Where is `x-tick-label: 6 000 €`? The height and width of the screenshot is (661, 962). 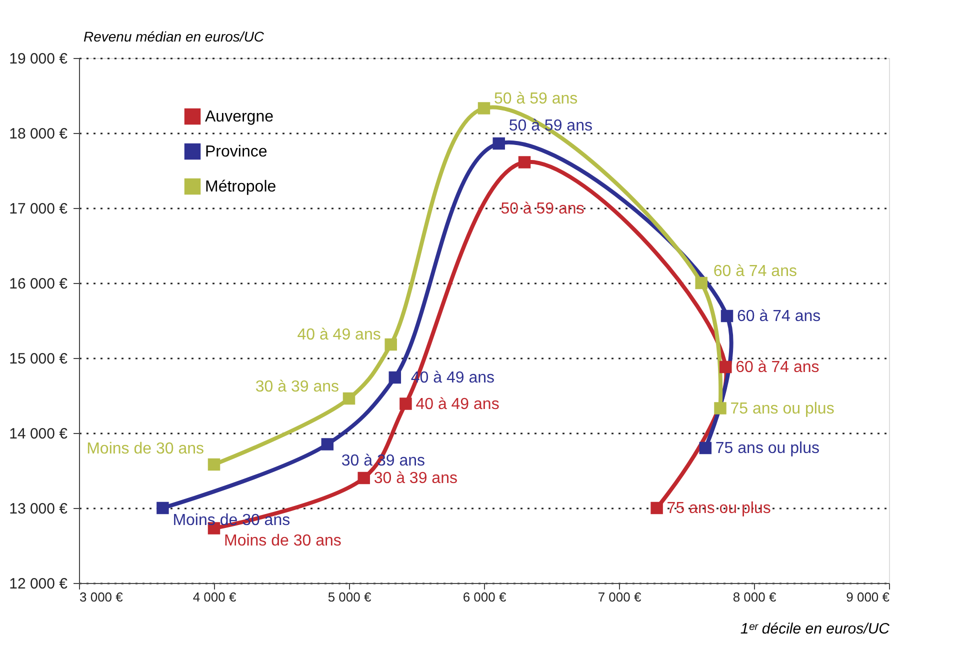
x-tick-label: 6 000 € is located at coordinates (484, 597).